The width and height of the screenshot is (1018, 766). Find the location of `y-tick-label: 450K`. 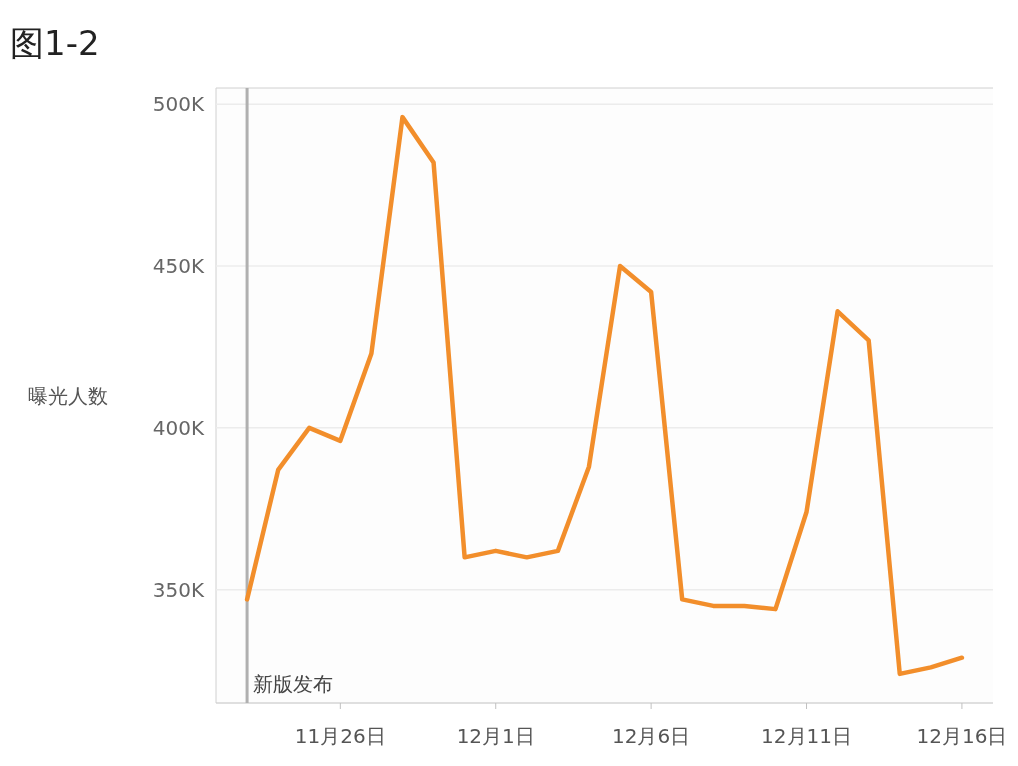

y-tick-label: 450K is located at coordinates (178, 266).